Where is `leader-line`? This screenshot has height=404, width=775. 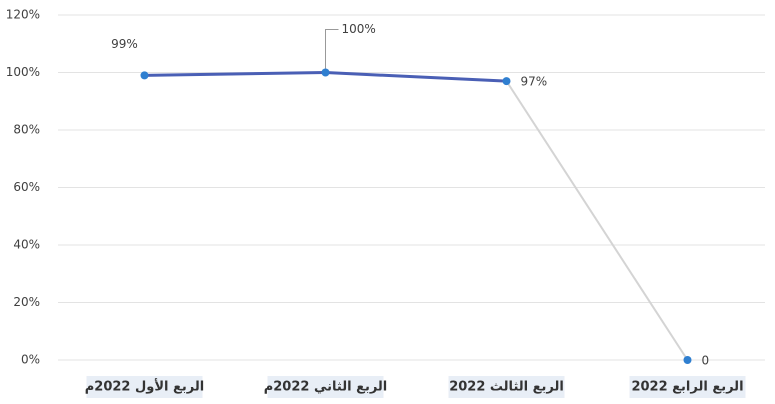 leader-line is located at coordinates (332, 49).